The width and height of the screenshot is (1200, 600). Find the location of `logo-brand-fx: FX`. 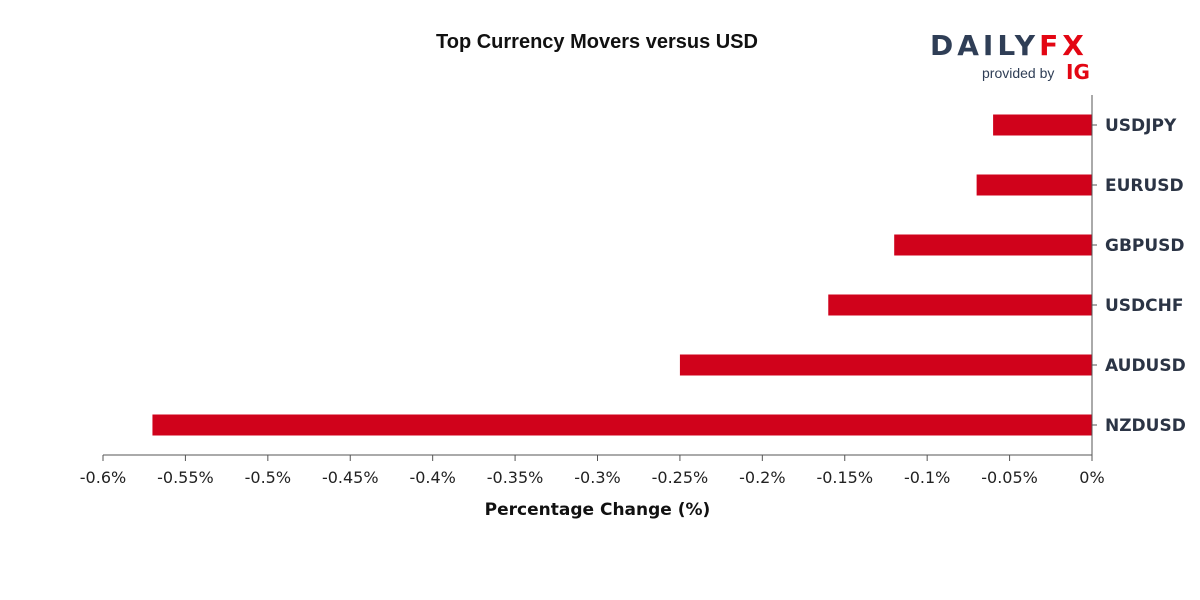

logo-brand-fx: FX is located at coordinates (1063, 45).